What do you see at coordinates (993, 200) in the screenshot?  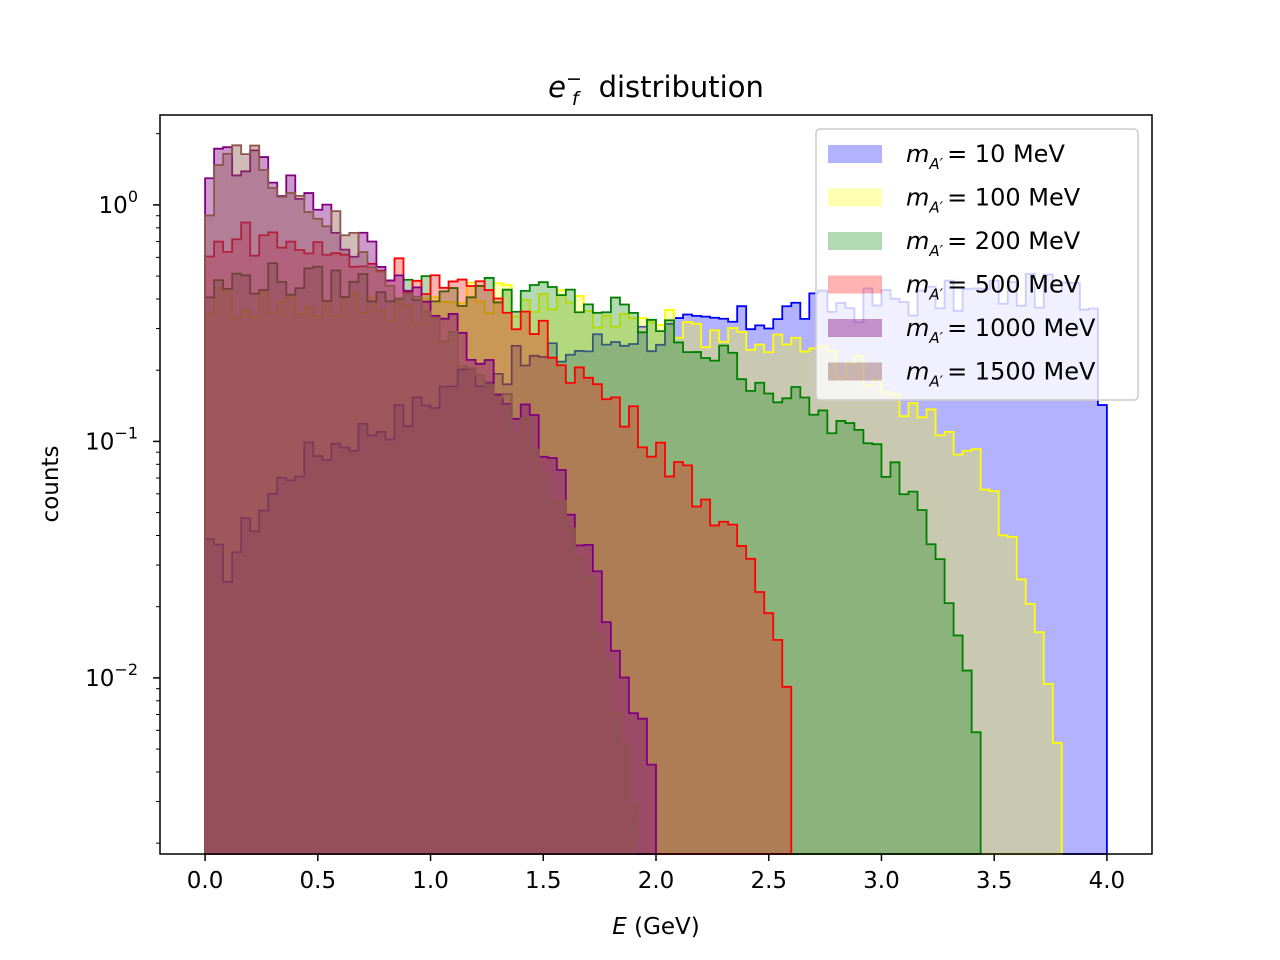 I see `legend-label: mA′ = 100 MeV` at bounding box center [993, 200].